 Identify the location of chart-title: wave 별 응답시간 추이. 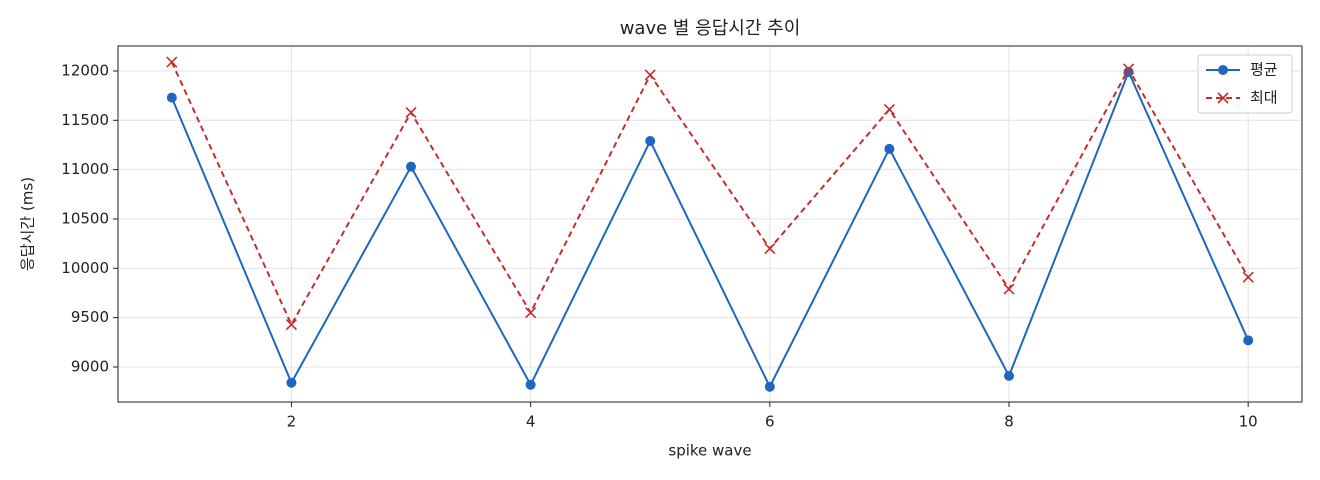
(710, 28).